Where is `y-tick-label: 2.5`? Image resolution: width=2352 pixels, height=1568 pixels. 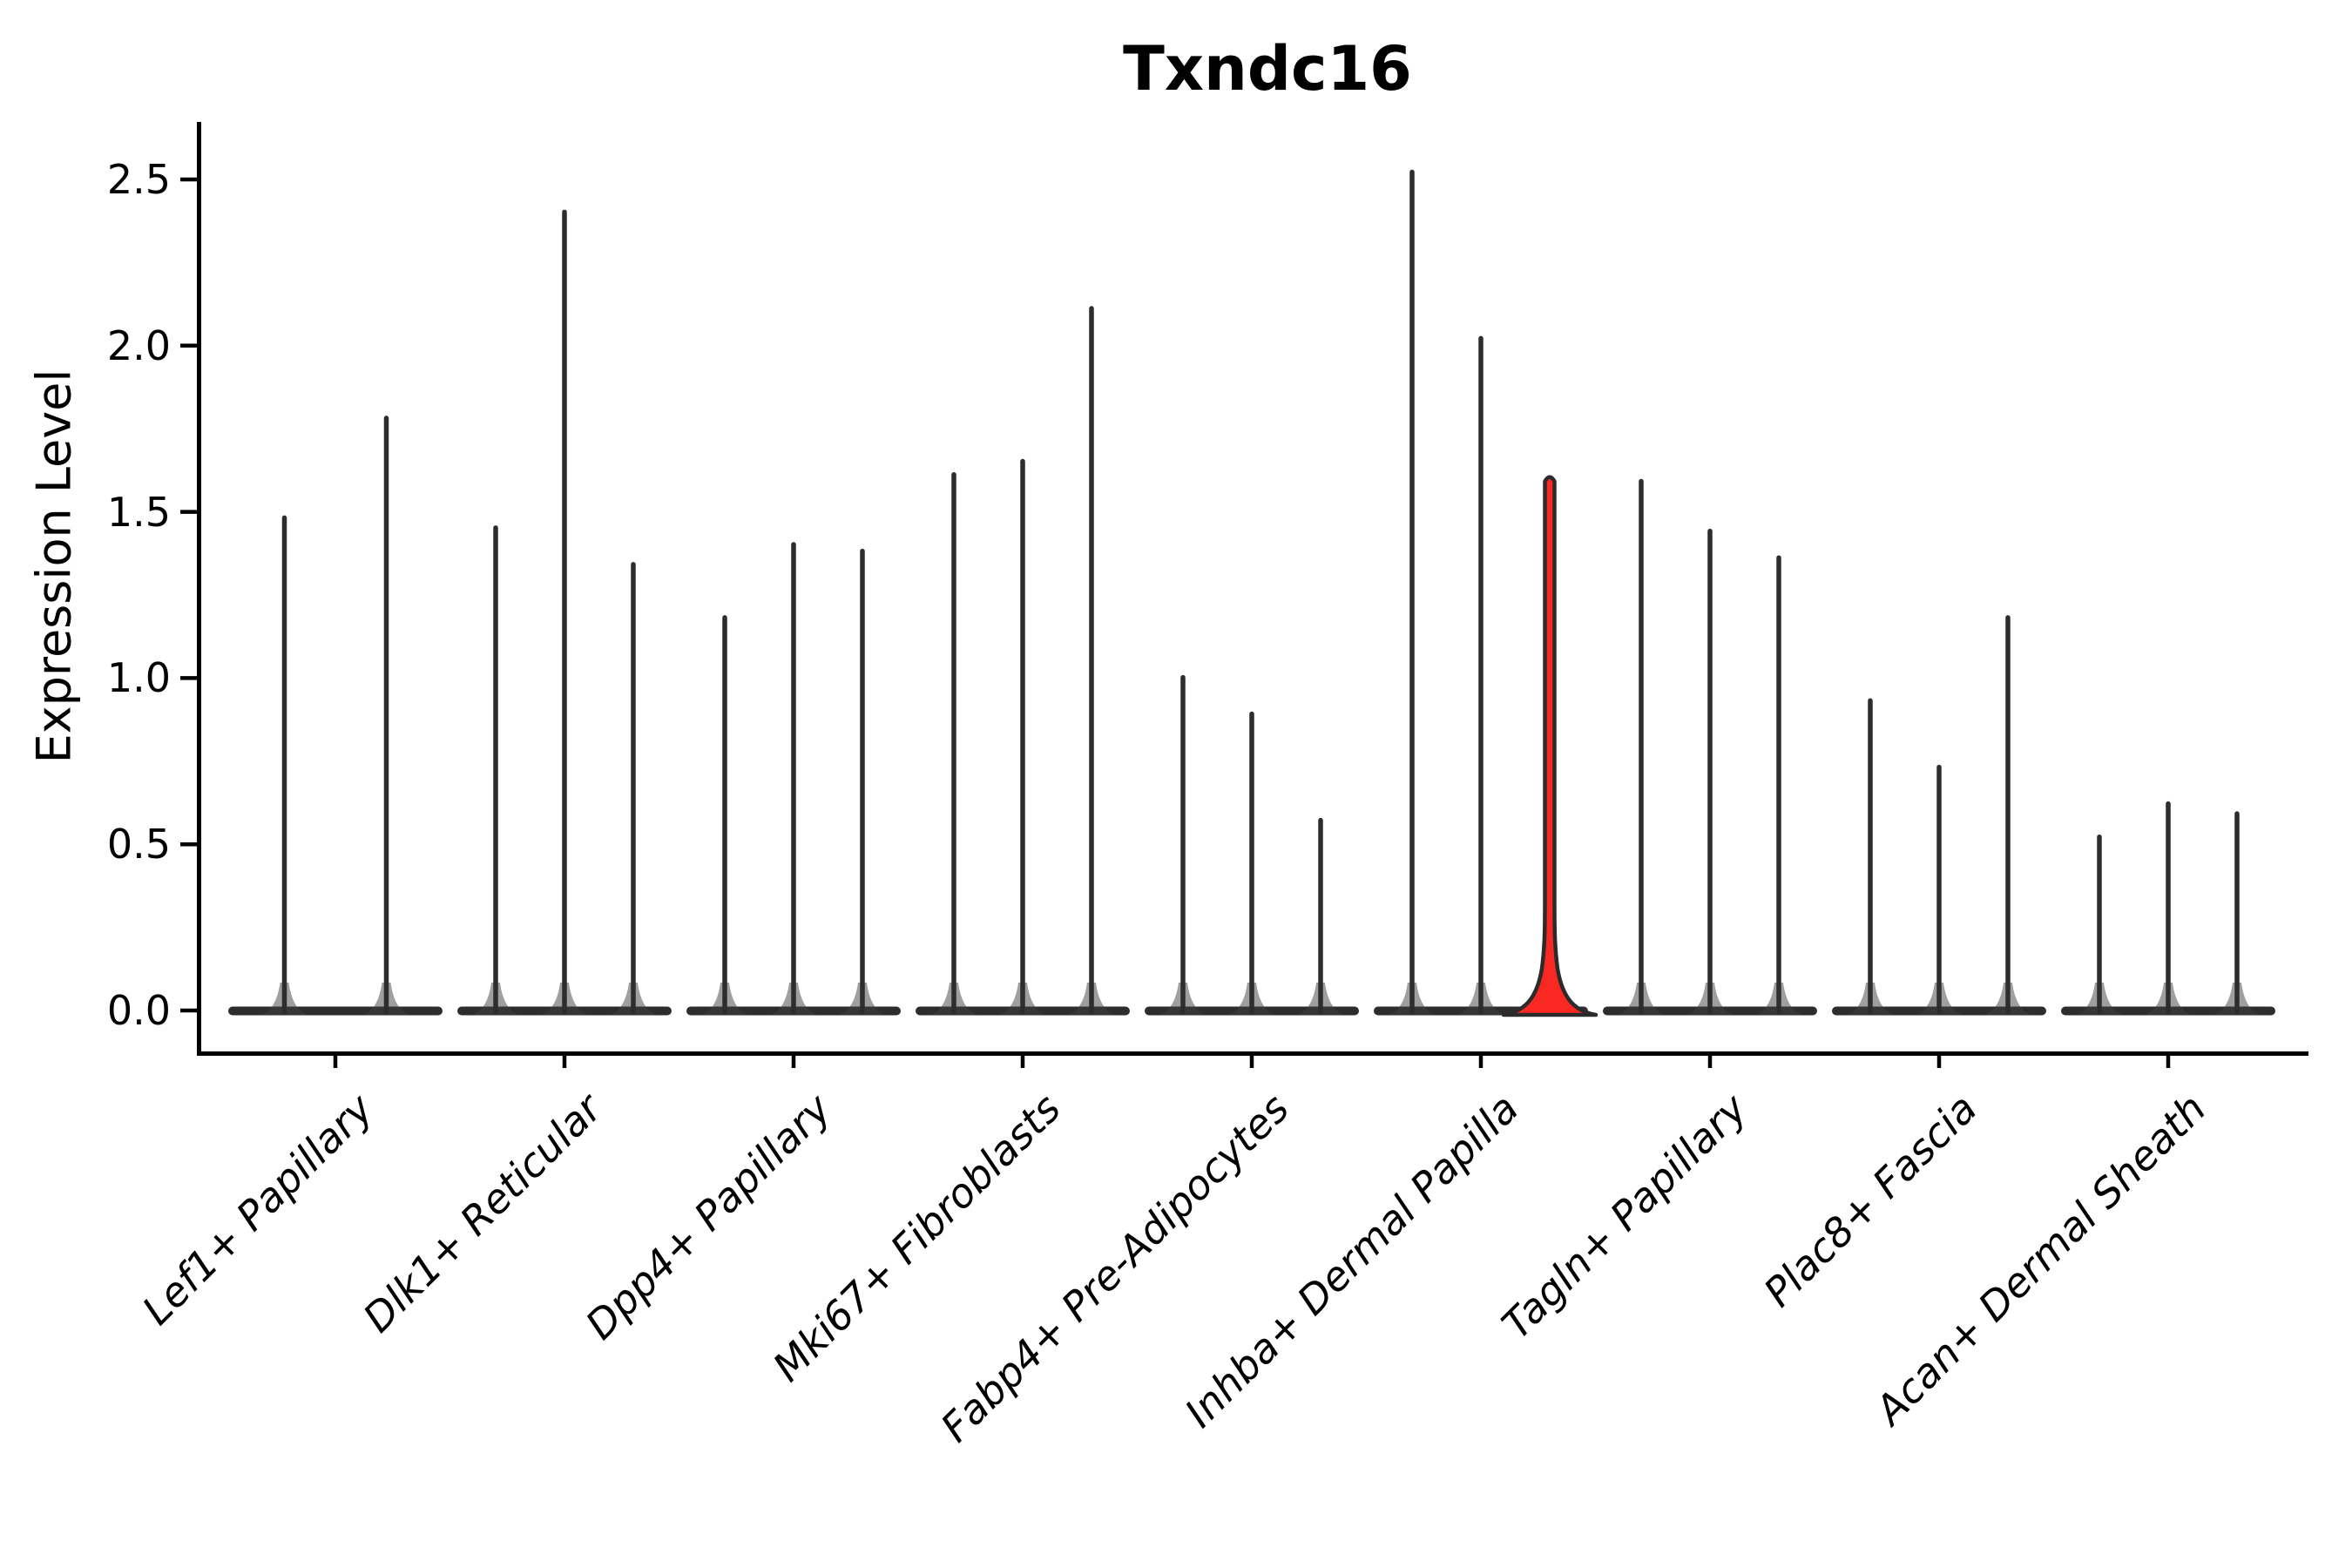 y-tick-label: 2.5 is located at coordinates (138, 179).